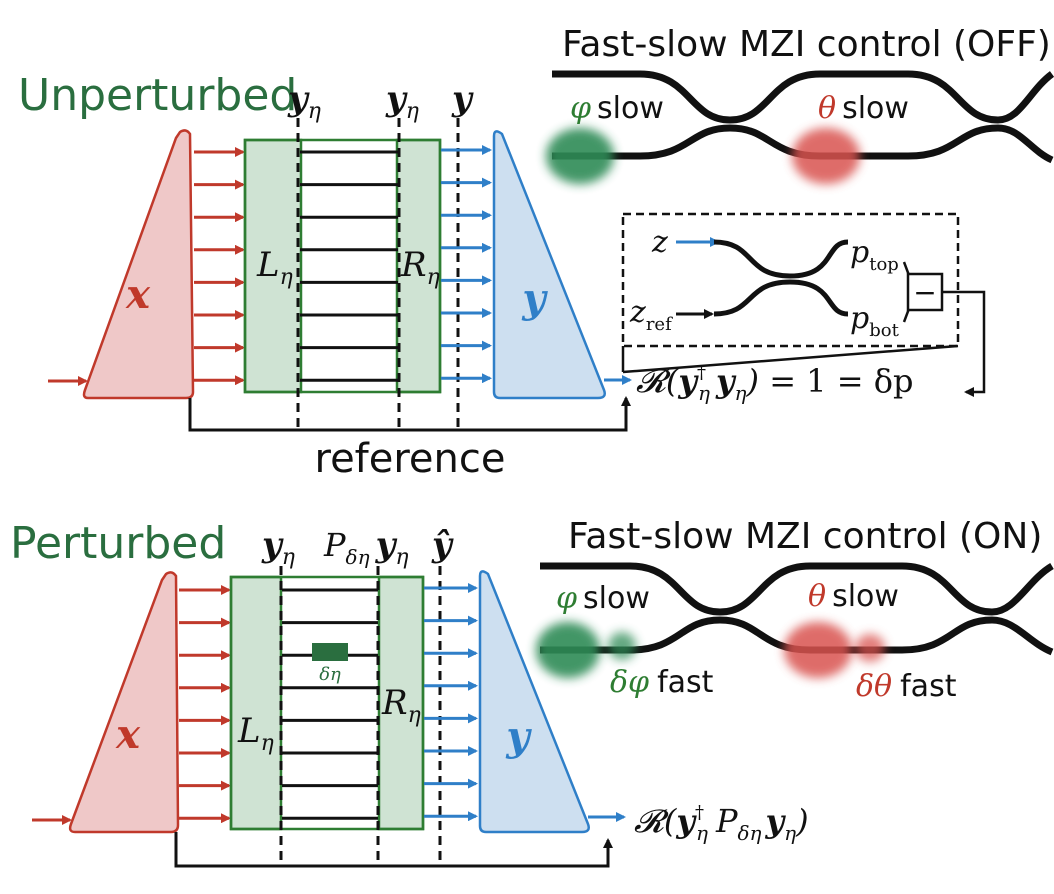 The height and width of the screenshot is (894, 1054). Describe the element at coordinates (651, 315) in the screenshot. I see `inset-zref: zref` at that location.